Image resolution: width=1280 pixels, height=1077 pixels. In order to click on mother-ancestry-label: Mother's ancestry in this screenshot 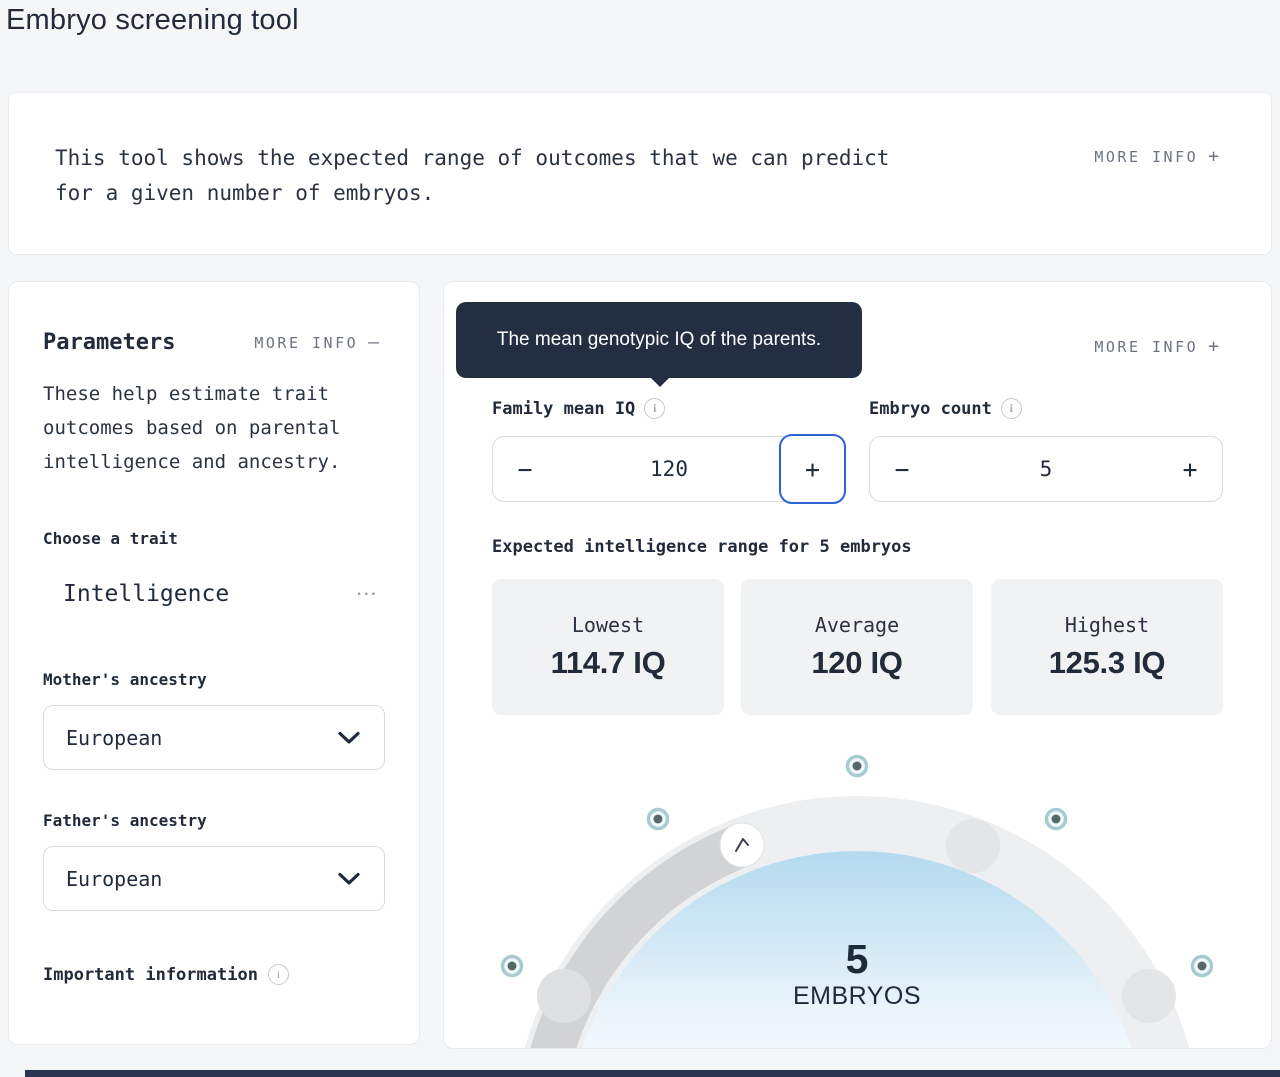, I will do `click(125, 679)`.